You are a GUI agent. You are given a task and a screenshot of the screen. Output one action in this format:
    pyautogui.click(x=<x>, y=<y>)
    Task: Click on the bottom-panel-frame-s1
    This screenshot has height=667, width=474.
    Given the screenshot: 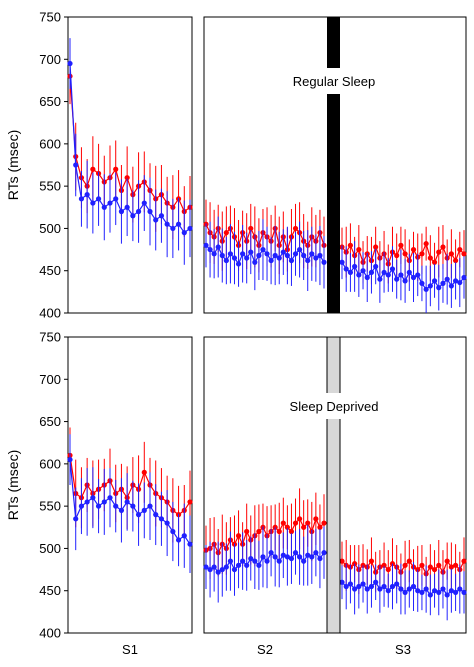 What is the action you would take?
    pyautogui.click(x=130, y=485)
    